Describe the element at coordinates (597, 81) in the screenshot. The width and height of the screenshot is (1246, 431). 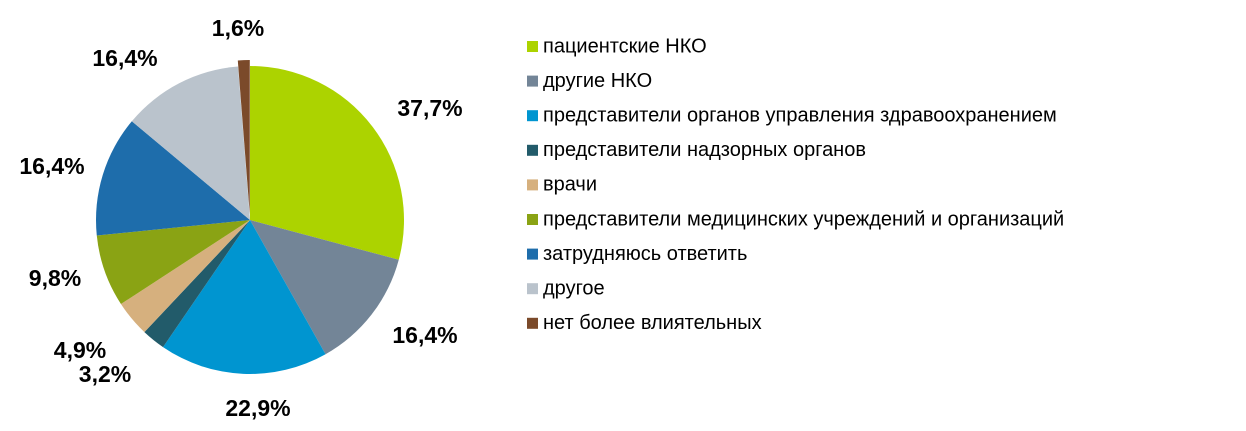
I see `legend-label: другие НКО` at that location.